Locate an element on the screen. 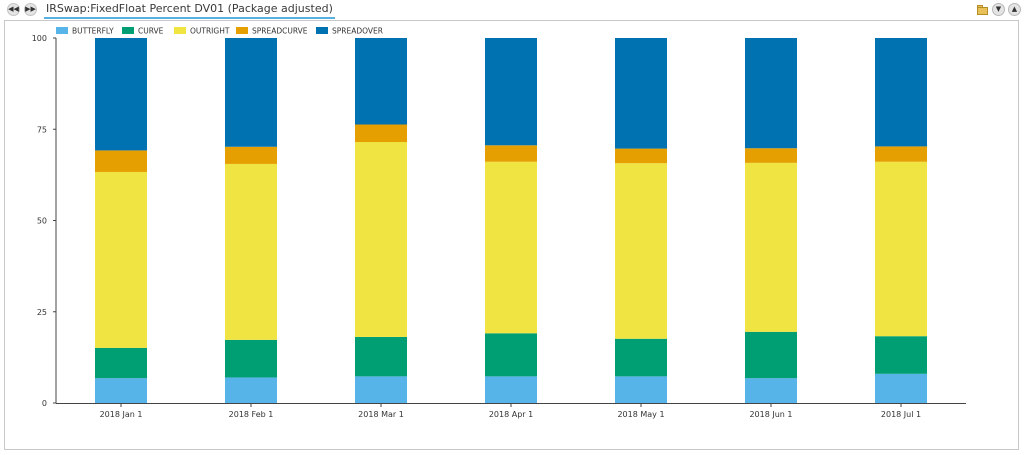 Image resolution: width=1024 pixels, height=455 pixels. y-tick-label: 0 is located at coordinates (44, 403).